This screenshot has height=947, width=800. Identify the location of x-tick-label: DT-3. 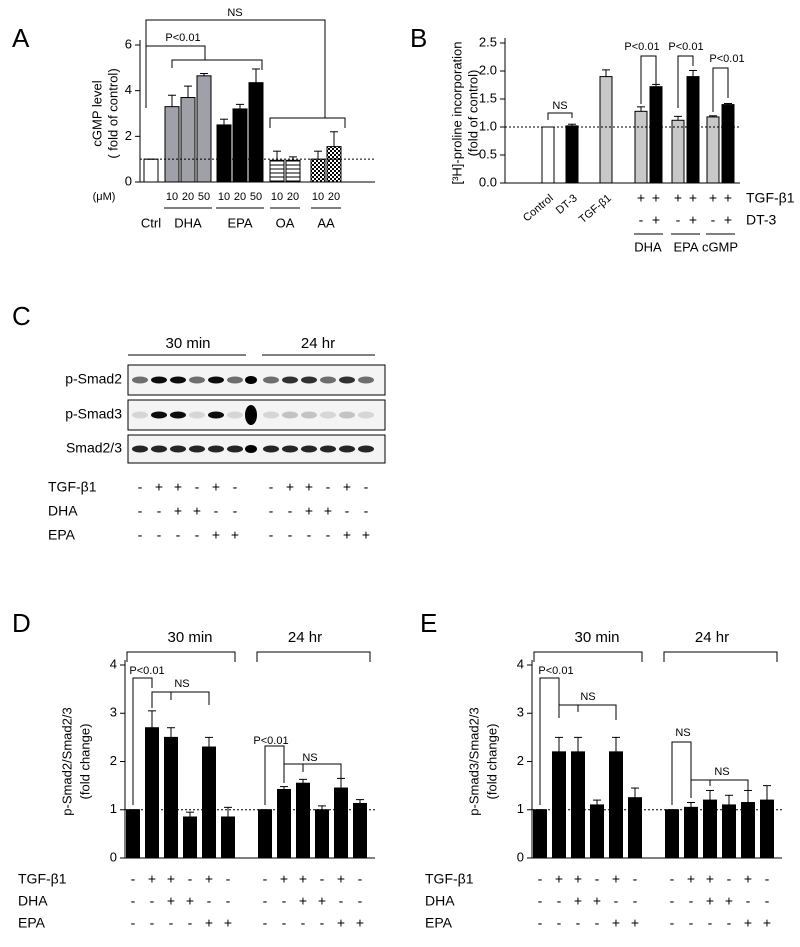
(567, 204).